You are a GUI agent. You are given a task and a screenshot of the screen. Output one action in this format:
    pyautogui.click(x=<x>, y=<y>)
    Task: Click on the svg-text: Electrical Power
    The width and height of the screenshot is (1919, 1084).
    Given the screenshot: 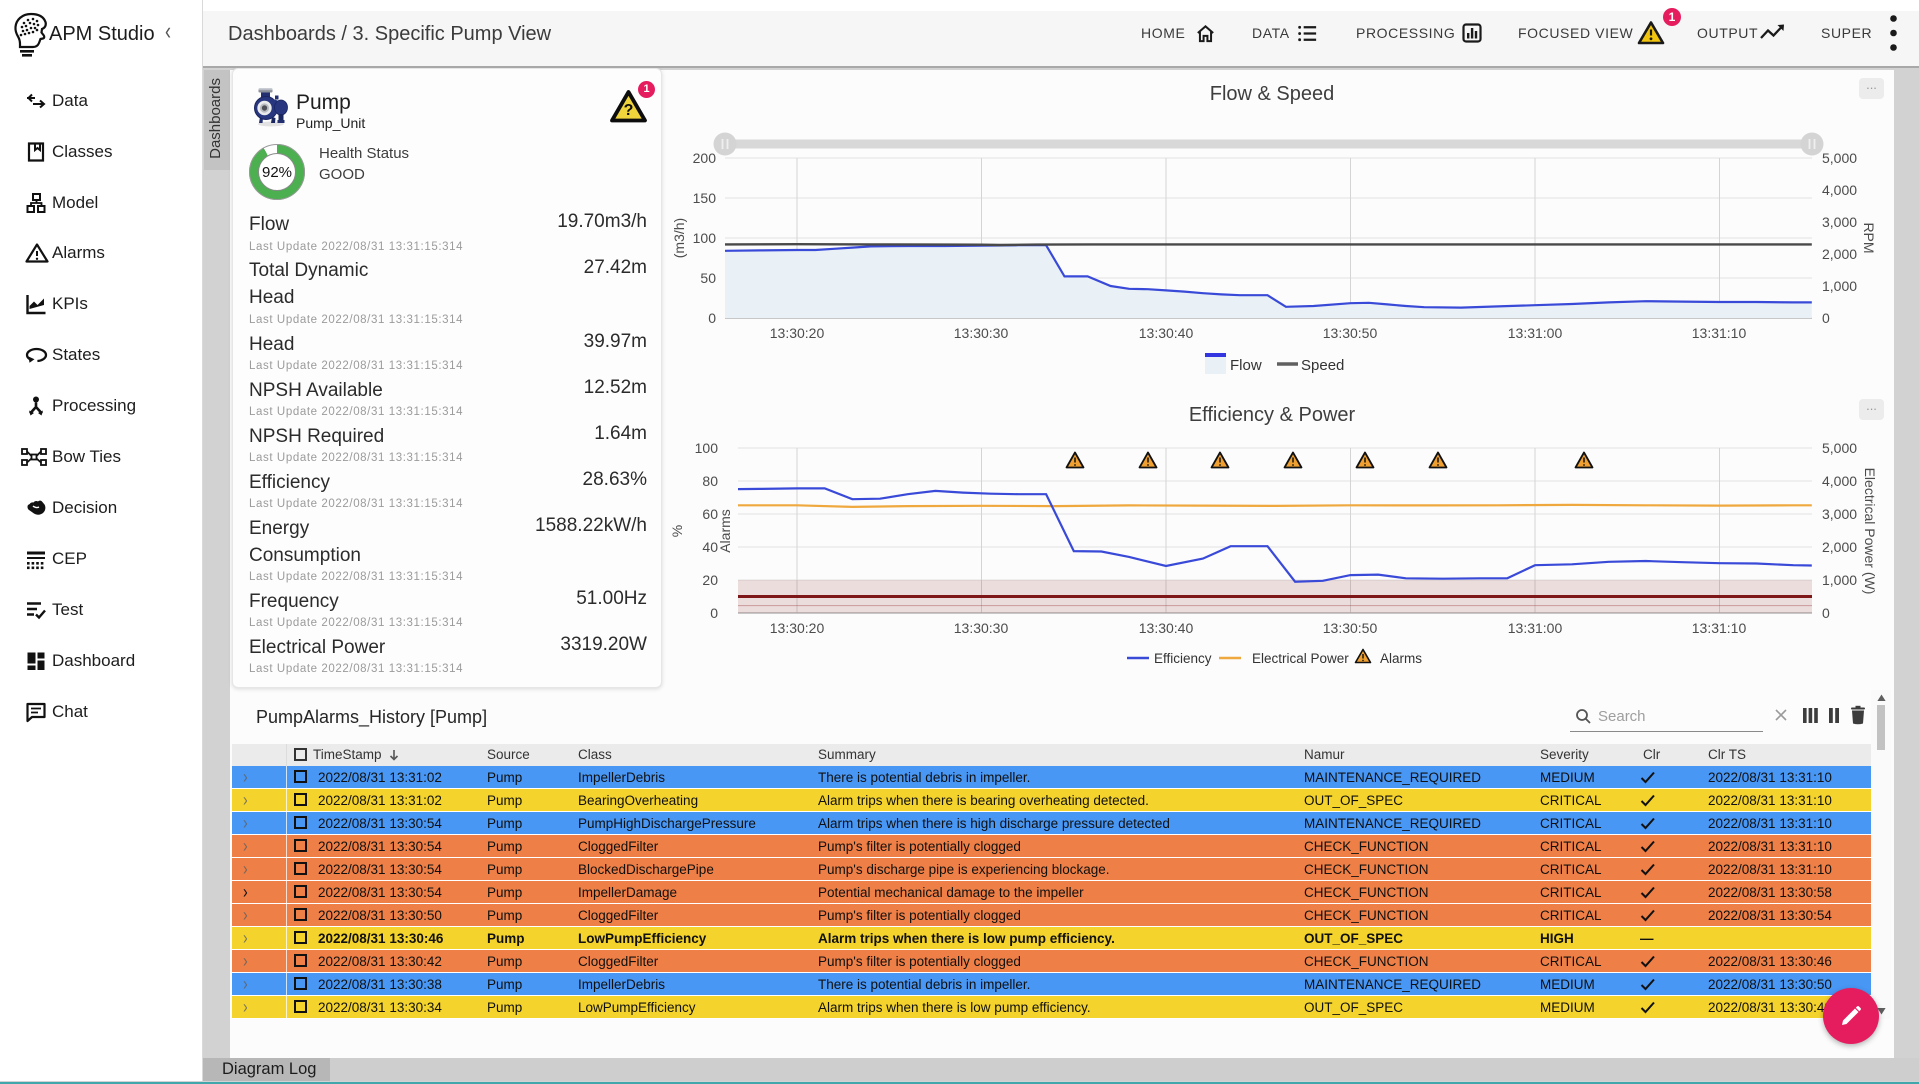 What is the action you would take?
    pyautogui.click(x=1300, y=658)
    